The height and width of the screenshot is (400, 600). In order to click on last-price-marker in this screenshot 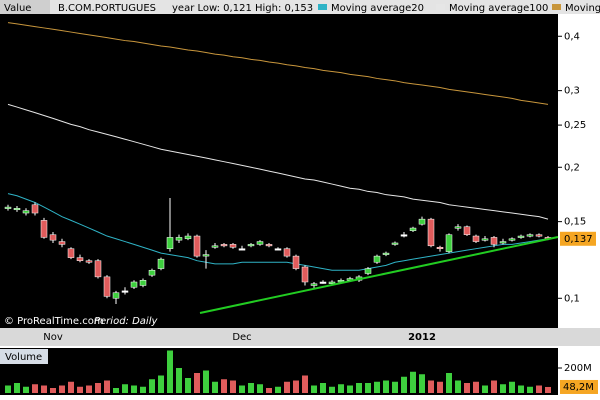, I will do `click(578, 238)`.